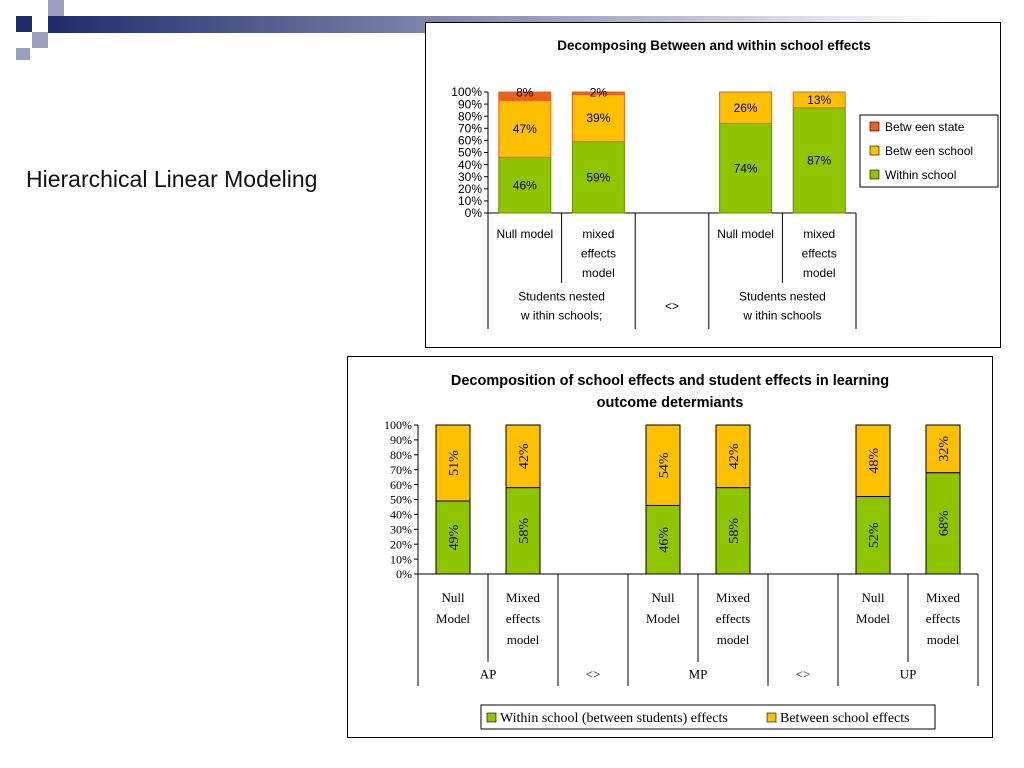  What do you see at coordinates (525, 185) in the screenshot?
I see `chart1-data-label: 46%` at bounding box center [525, 185].